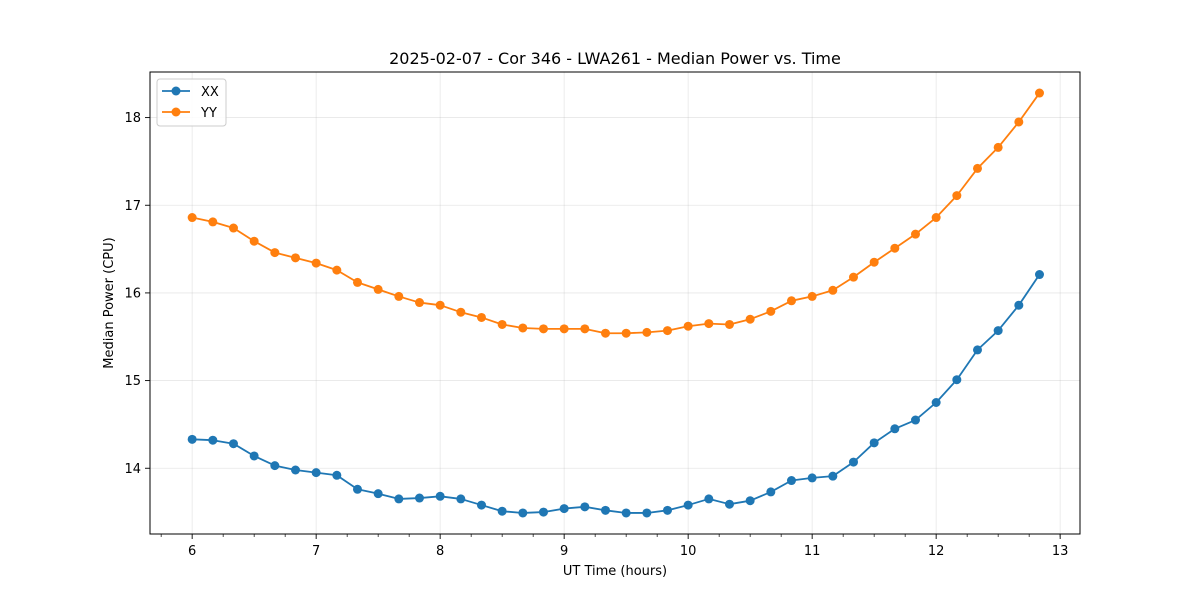  I want to click on x-tick-label: 10, so click(688, 551).